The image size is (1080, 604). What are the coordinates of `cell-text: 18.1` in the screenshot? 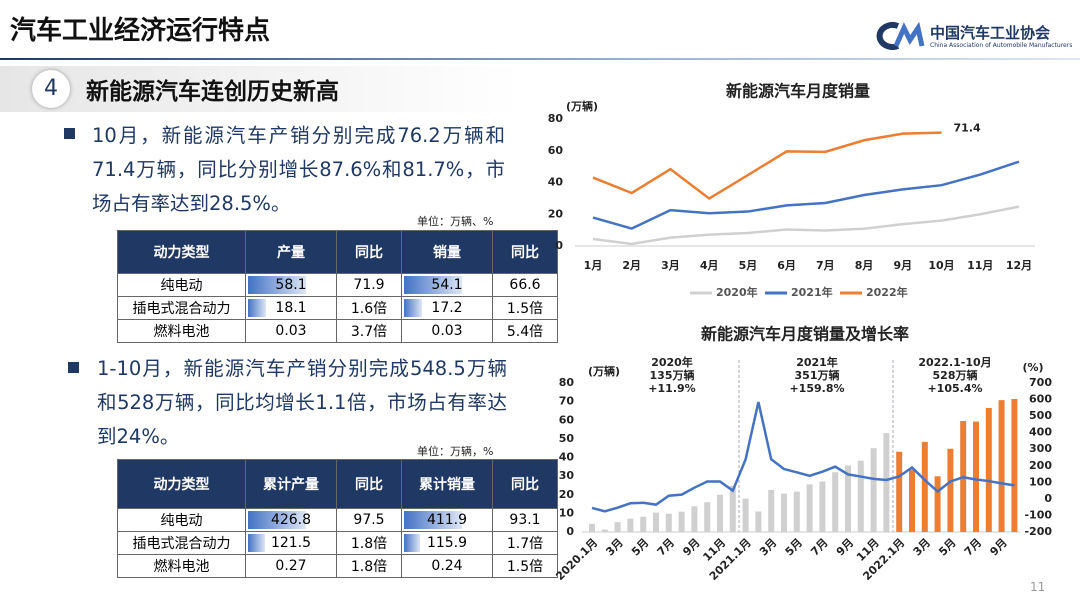 It's located at (291, 308).